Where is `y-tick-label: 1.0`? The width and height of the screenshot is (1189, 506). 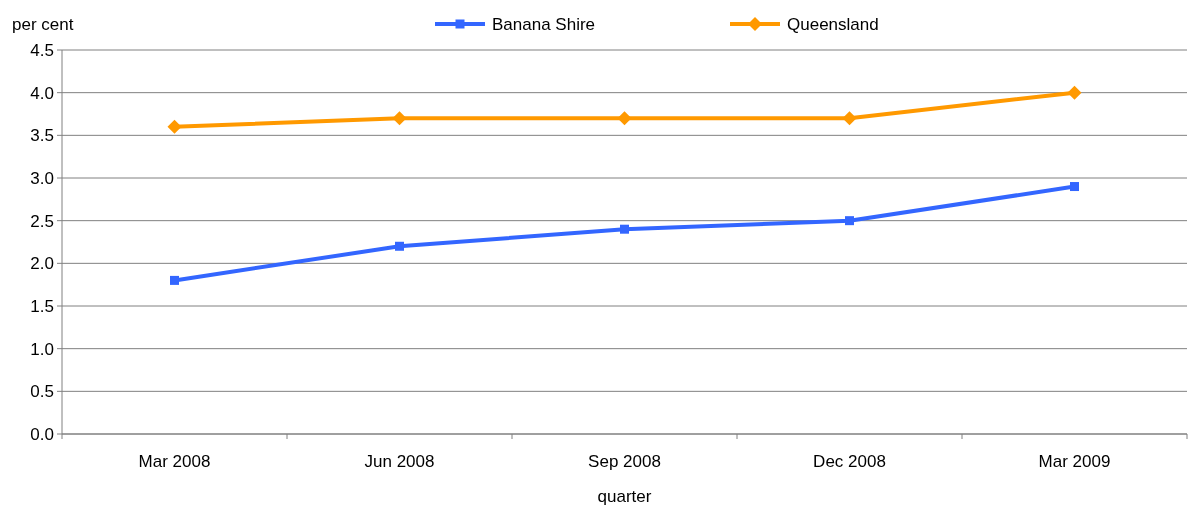 y-tick-label: 1.0 is located at coordinates (42, 349).